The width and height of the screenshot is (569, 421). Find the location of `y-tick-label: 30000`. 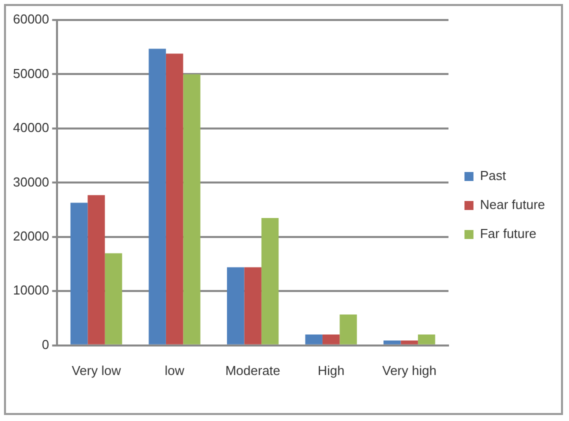

y-tick-label: 30000 is located at coordinates (31, 182).